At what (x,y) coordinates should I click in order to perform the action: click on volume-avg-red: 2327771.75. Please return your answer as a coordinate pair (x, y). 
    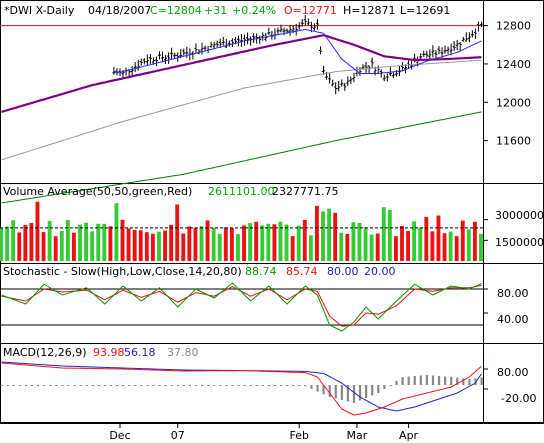
    Looking at the image, I should click on (305, 191).